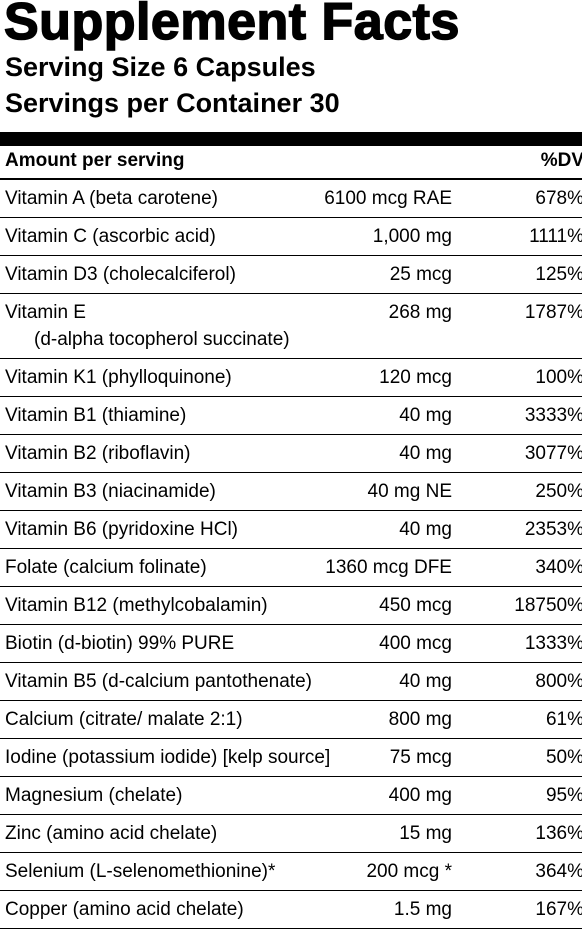  I want to click on nutrient-name: Vitamin D3 (cholecalciferol), so click(120, 274).